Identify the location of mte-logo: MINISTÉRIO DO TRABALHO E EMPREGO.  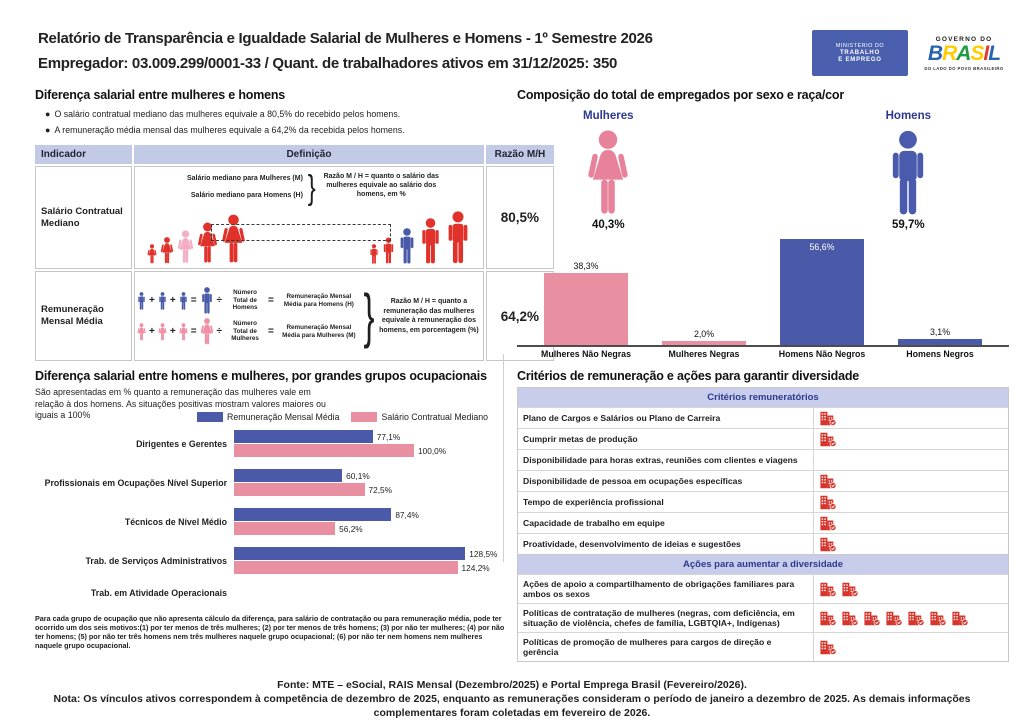
(860, 53).